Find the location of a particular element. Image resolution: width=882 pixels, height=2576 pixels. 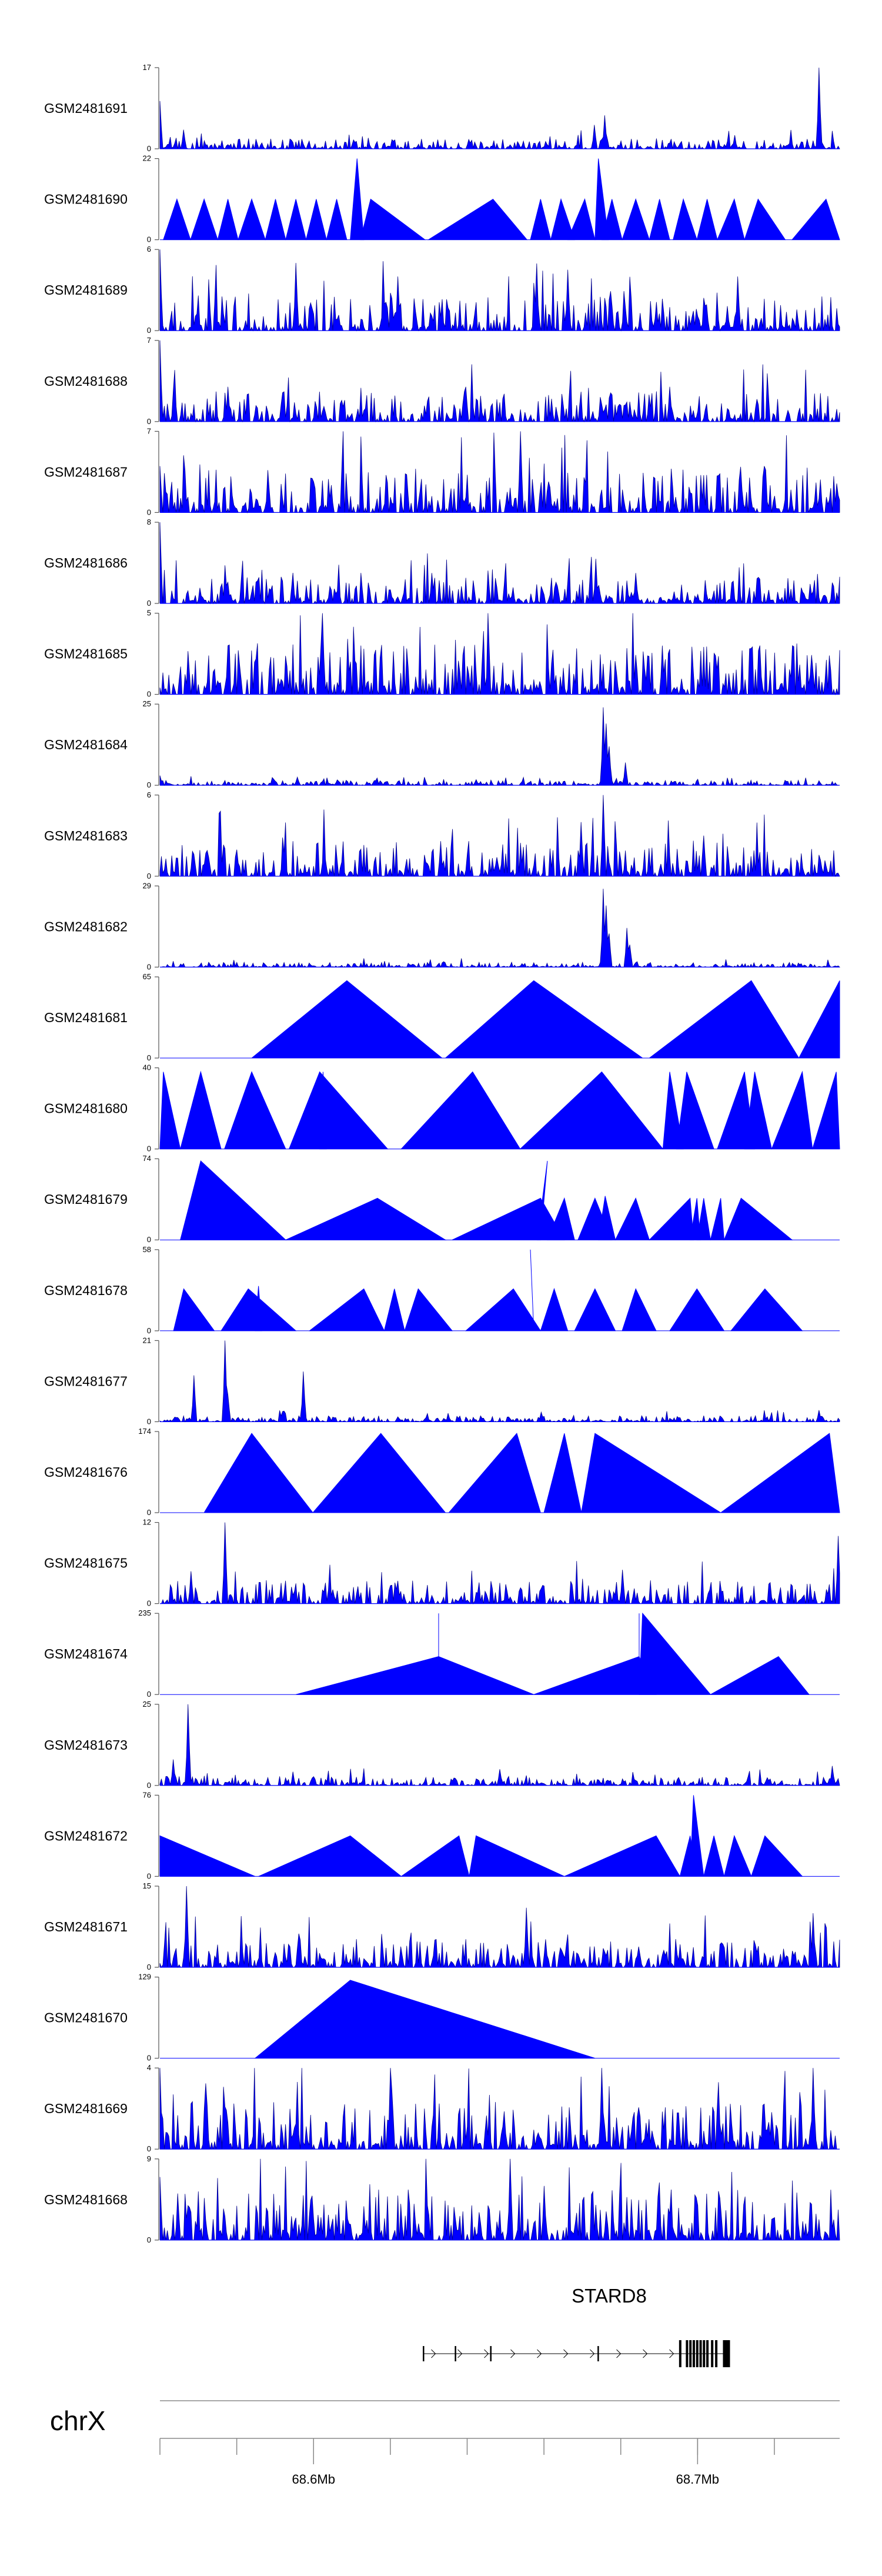

track-GSM2481689: GSM2481689 6 0 is located at coordinates (442, 290).